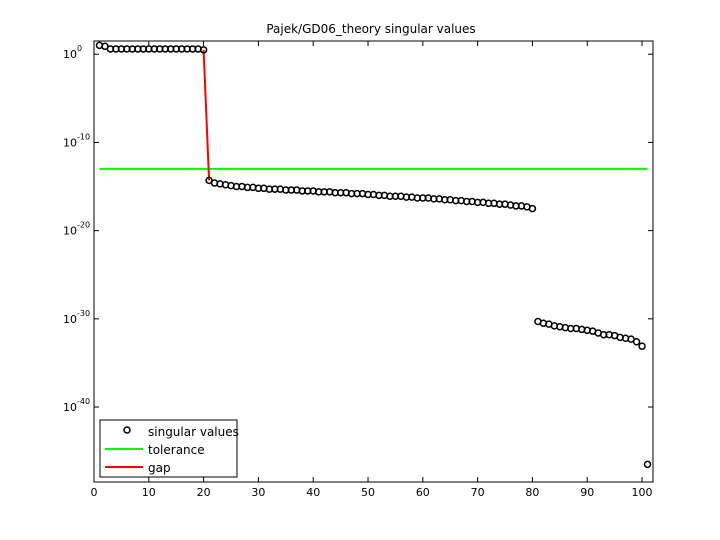 The image size is (720, 540). Describe the element at coordinates (423, 492) in the screenshot. I see `x-tick-label: 60` at that location.